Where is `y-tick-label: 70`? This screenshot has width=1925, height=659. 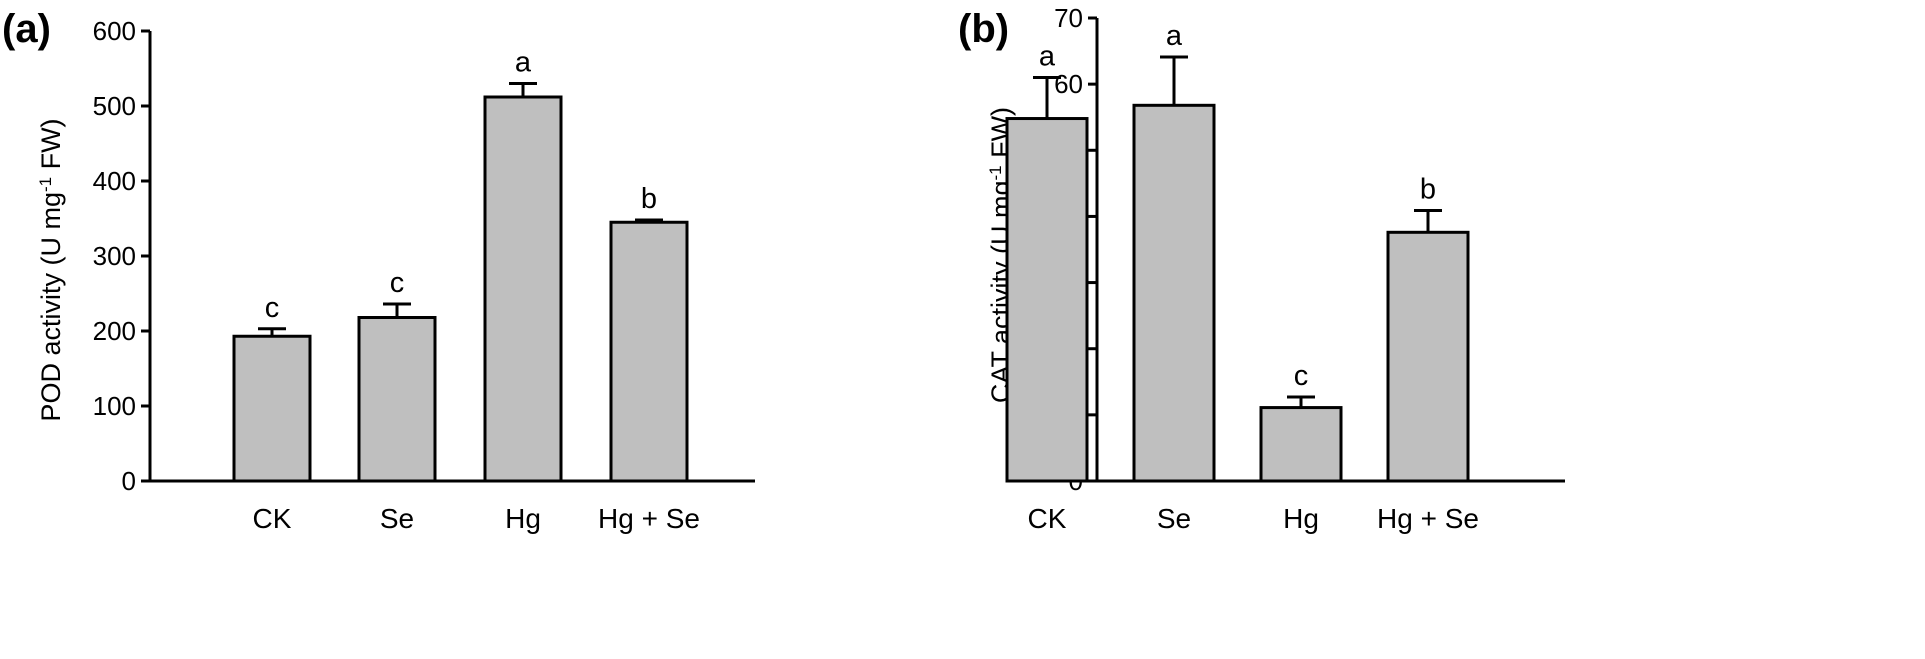 y-tick-label: 70 is located at coordinates (1068, 18).